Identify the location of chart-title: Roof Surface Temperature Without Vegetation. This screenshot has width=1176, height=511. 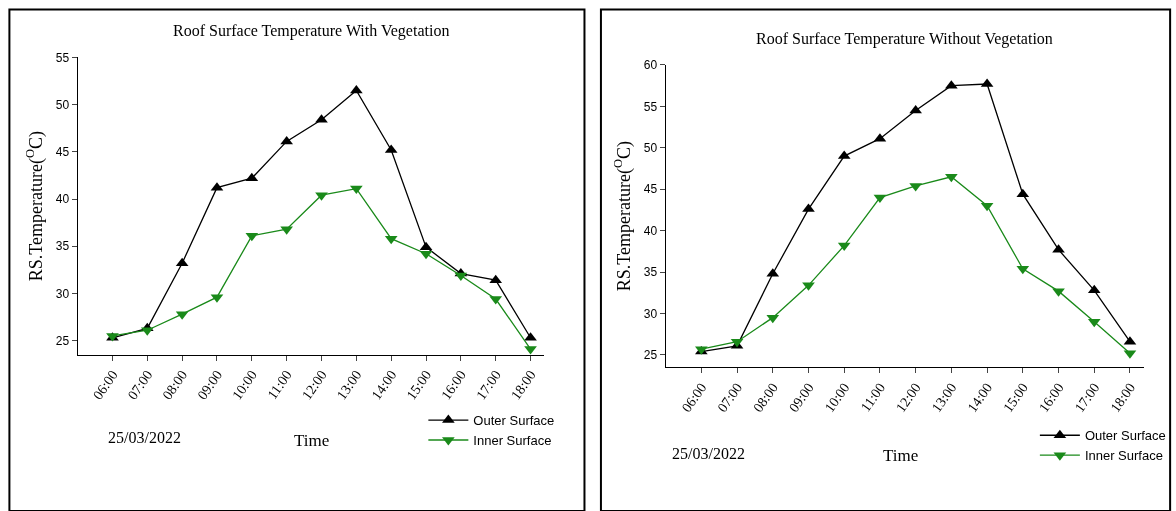
(904, 39).